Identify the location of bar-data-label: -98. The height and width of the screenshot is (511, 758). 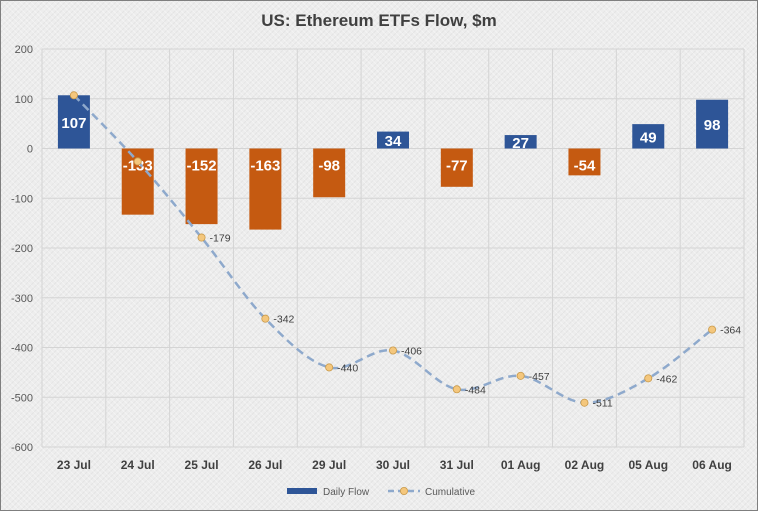
(329, 166).